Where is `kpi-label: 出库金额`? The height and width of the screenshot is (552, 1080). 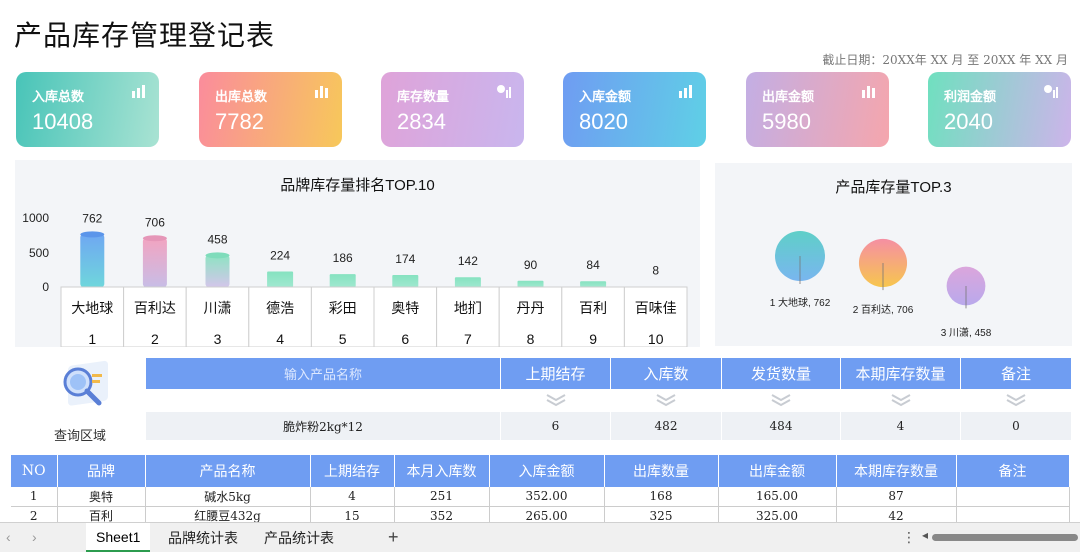
kpi-label: 出库金额 is located at coordinates (788, 96).